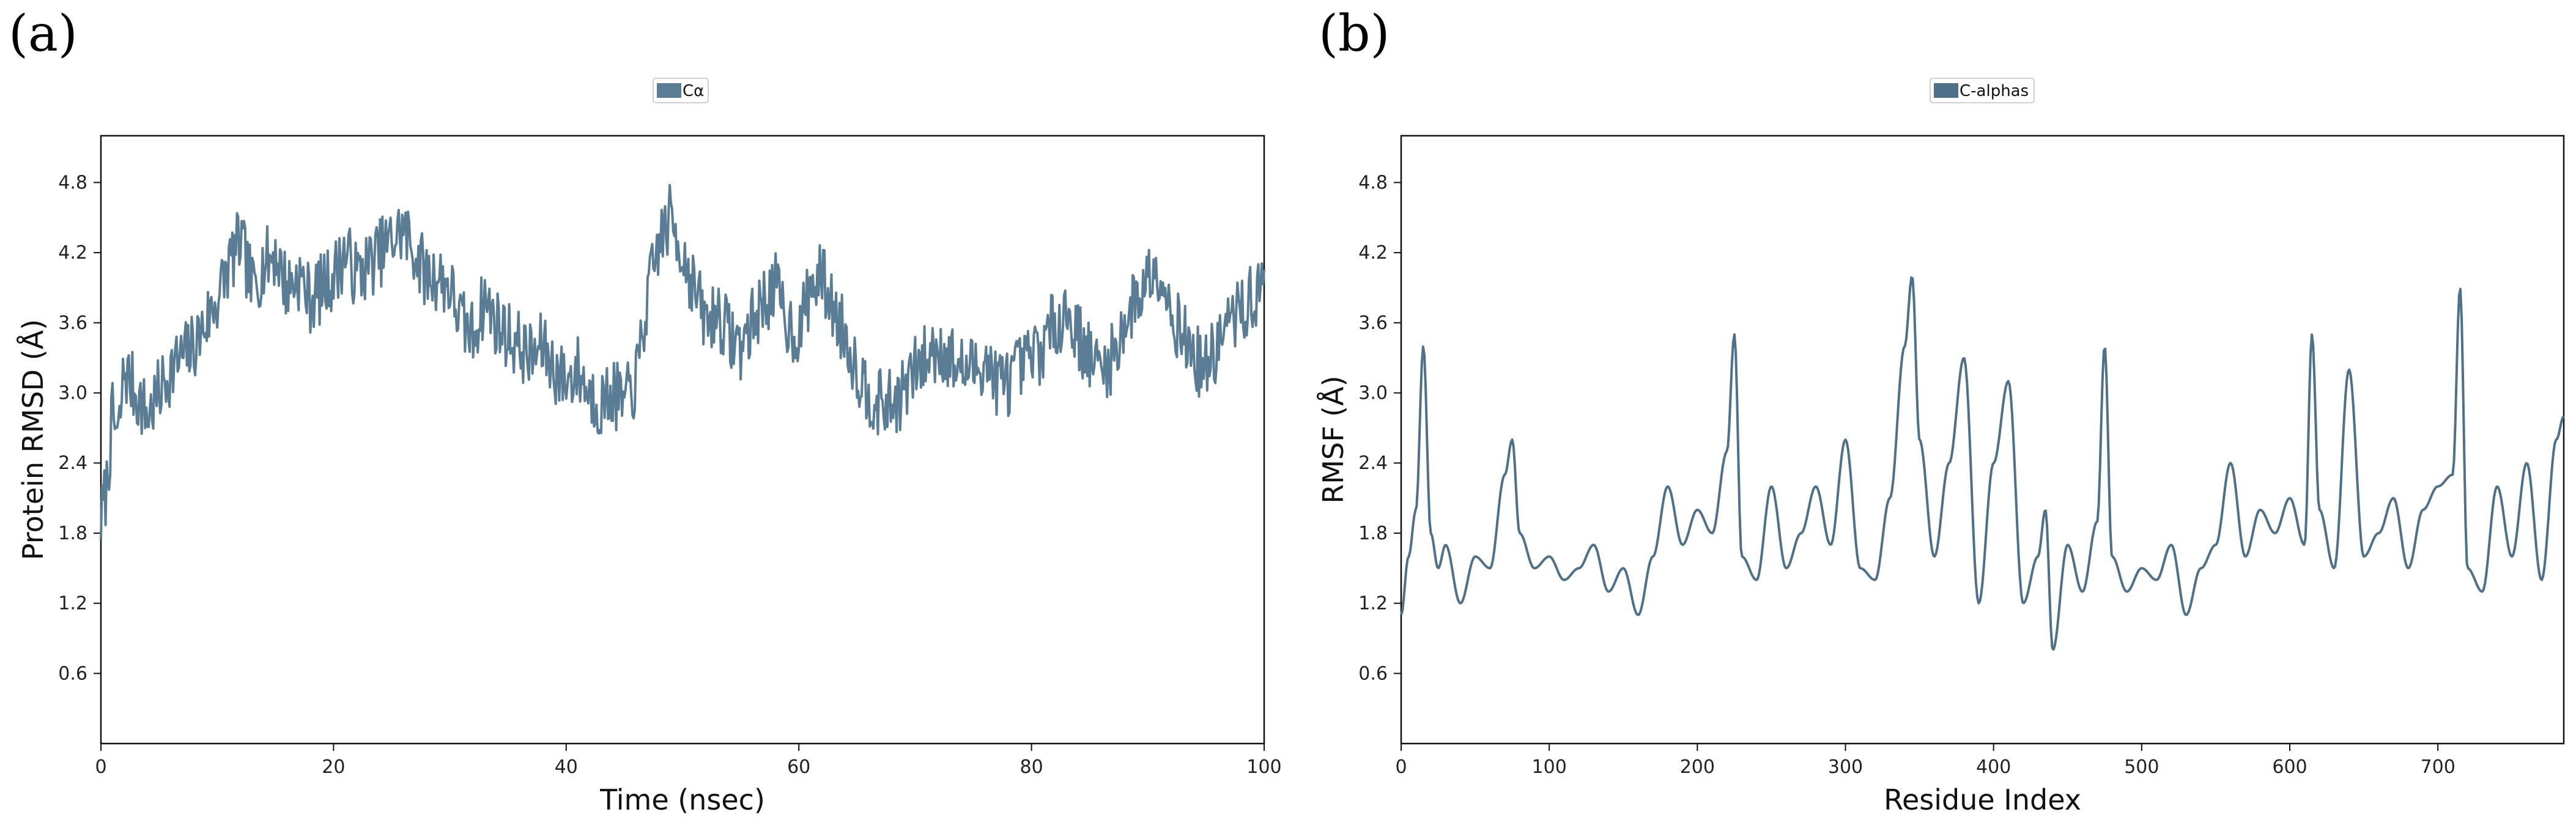 The width and height of the screenshot is (2576, 820). Describe the element at coordinates (1373, 463) in the screenshot. I see `rmsf-y-tick-label: 2.4` at that location.